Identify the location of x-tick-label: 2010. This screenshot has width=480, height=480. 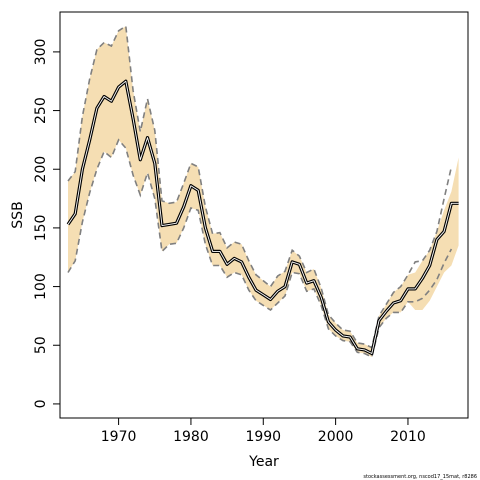
(408, 437).